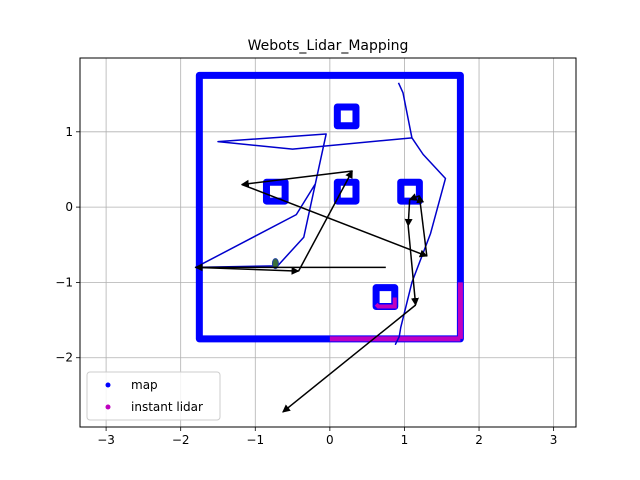 Image resolution: width=640 pixels, height=480 pixels. What do you see at coordinates (69, 132) in the screenshot?
I see `y-tick-label: 1` at bounding box center [69, 132].